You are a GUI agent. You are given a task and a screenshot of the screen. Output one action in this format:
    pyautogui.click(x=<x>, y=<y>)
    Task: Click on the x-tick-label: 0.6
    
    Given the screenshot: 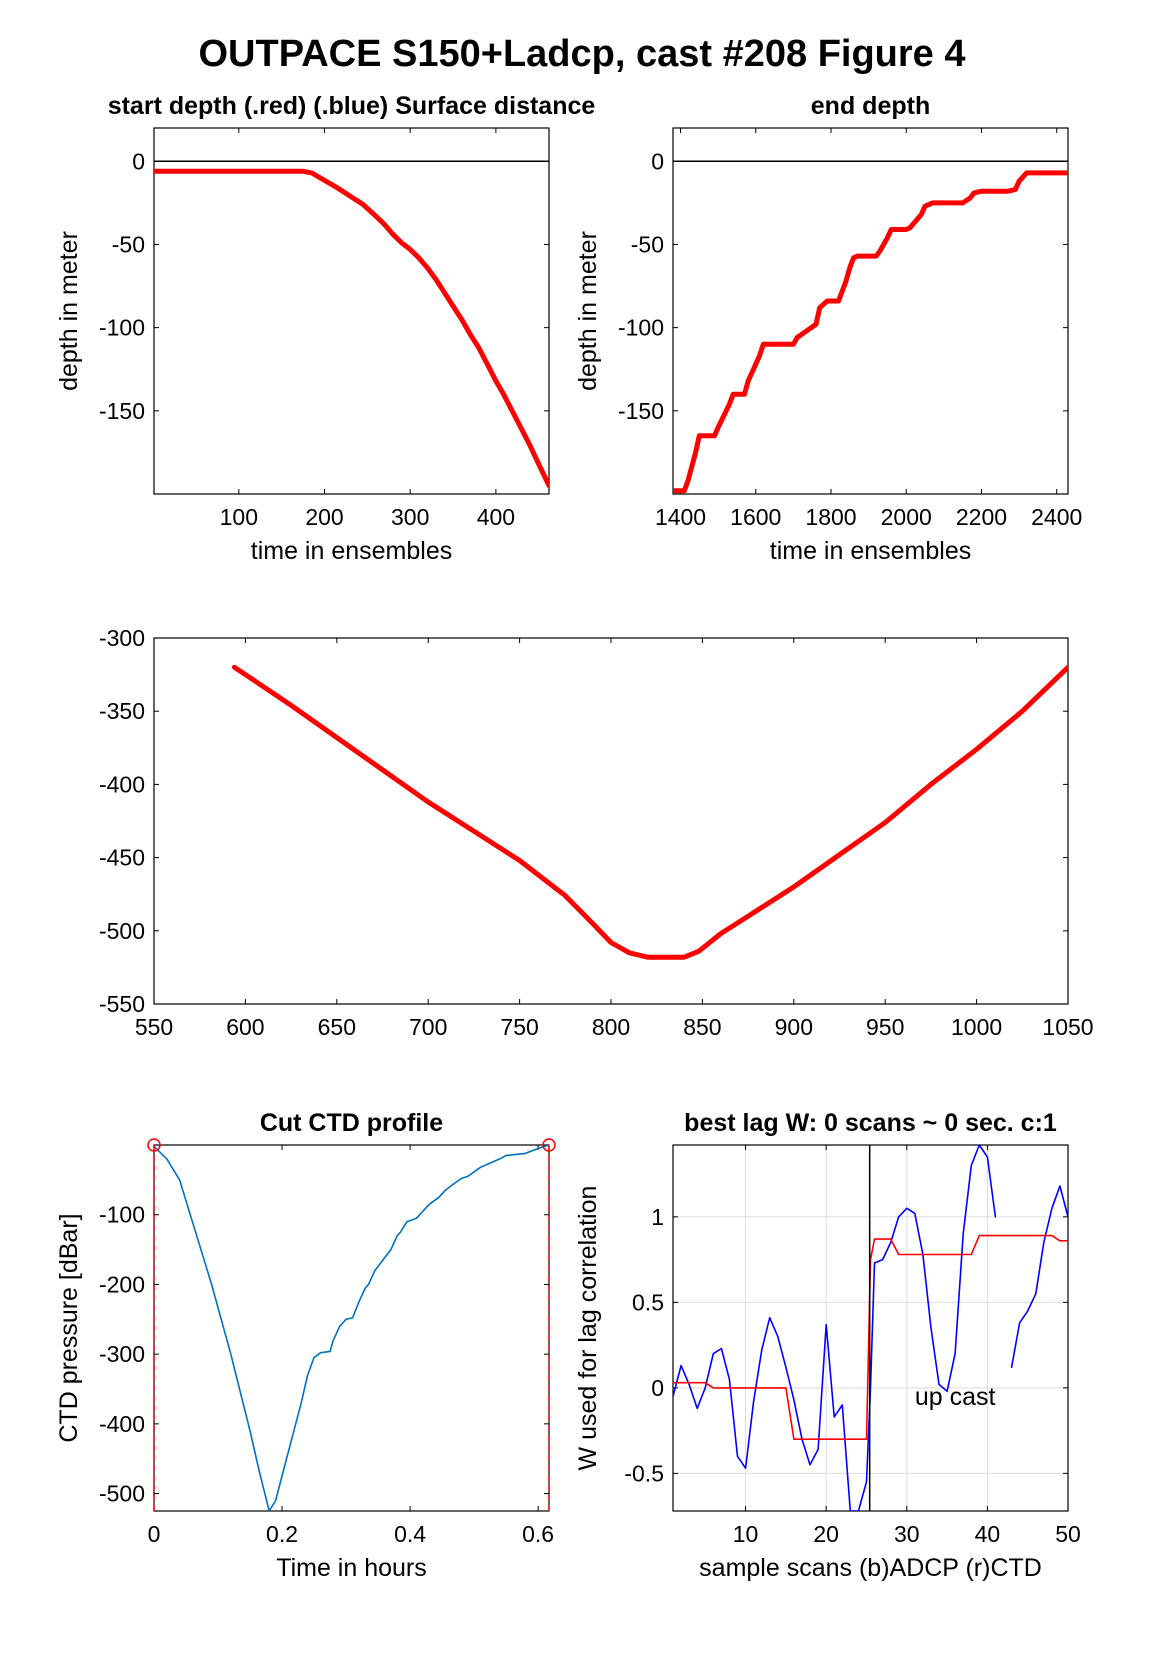 What is the action you would take?
    pyautogui.click(x=538, y=1534)
    